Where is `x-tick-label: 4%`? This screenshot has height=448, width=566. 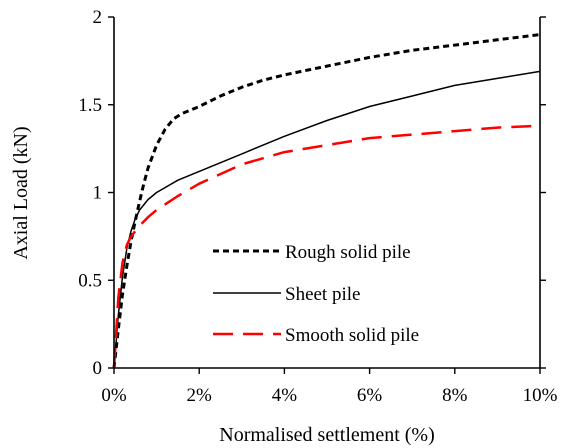
x-tick-label: 4% is located at coordinates (285, 395).